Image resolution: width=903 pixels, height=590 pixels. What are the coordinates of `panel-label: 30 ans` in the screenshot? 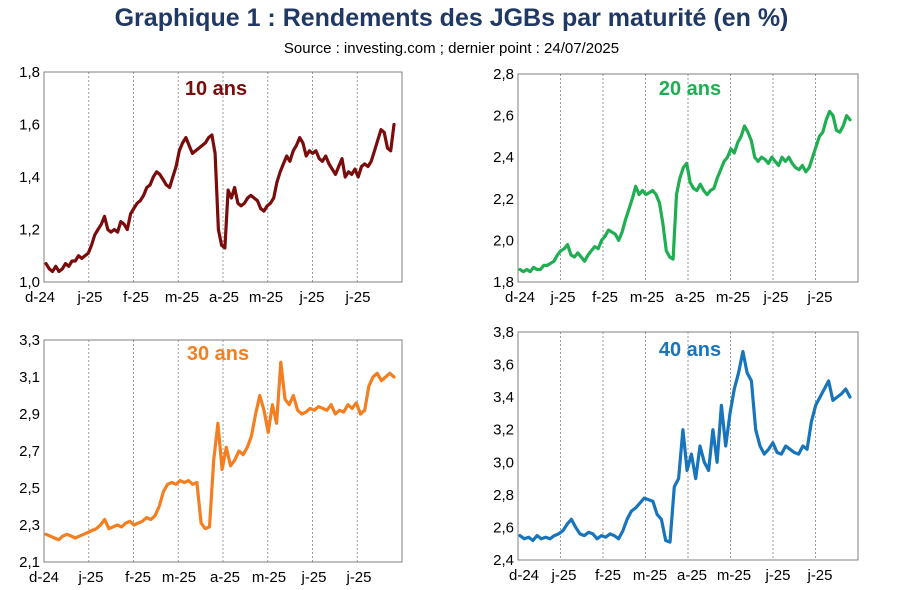 It's located at (218, 354).